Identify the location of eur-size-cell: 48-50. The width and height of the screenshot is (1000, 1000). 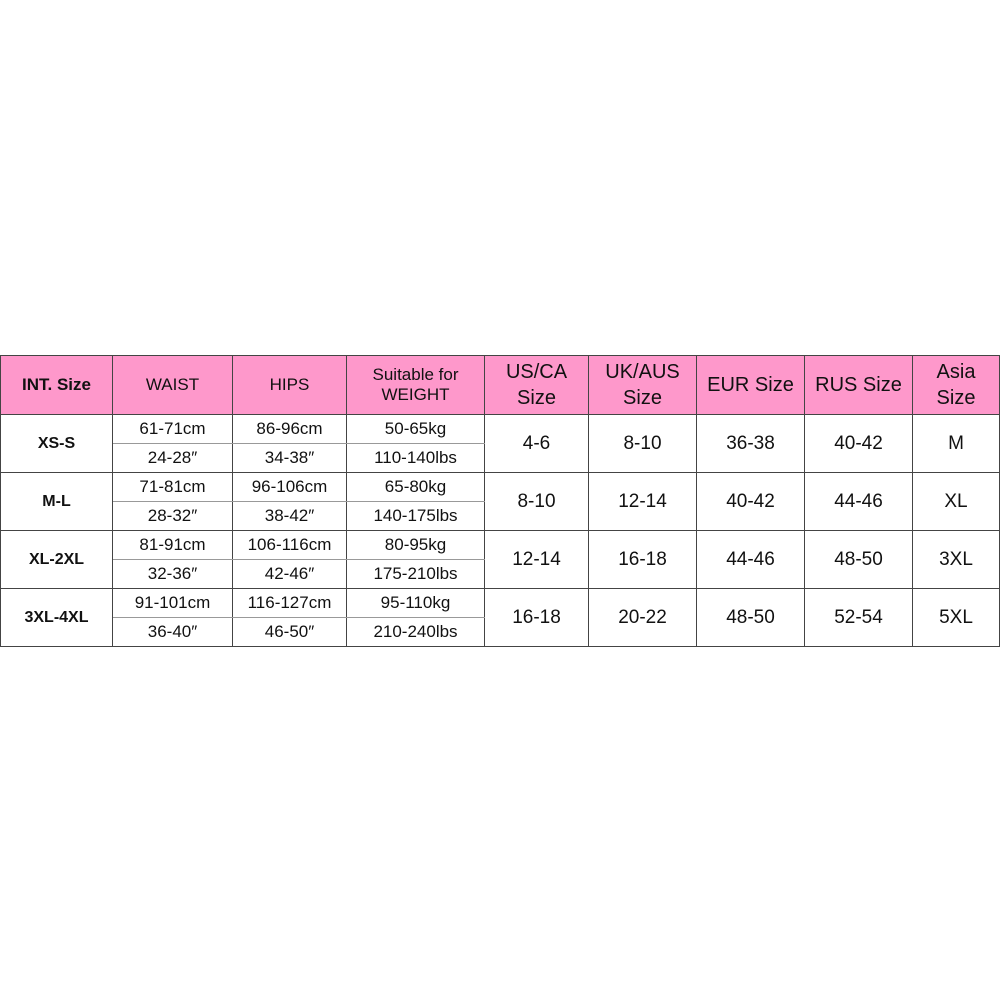
(750, 617).